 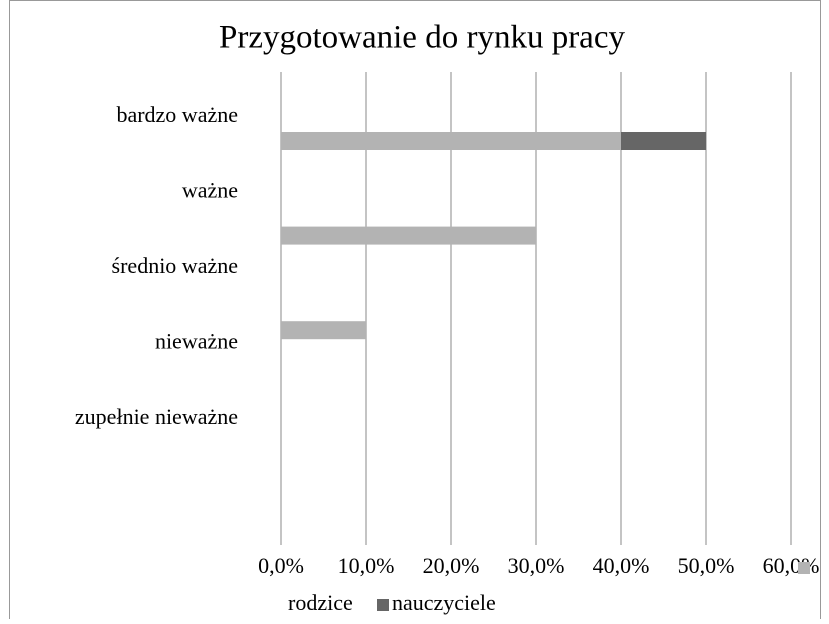 I want to click on x-tick-label: 0,0%, so click(x=281, y=565).